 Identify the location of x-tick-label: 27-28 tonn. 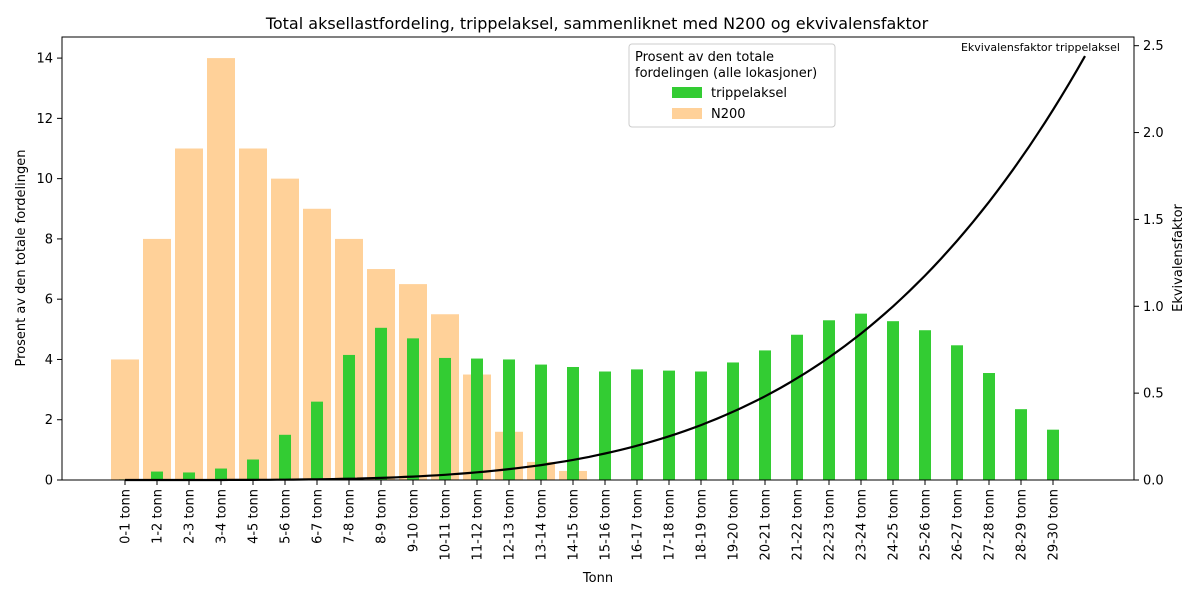
(990, 524).